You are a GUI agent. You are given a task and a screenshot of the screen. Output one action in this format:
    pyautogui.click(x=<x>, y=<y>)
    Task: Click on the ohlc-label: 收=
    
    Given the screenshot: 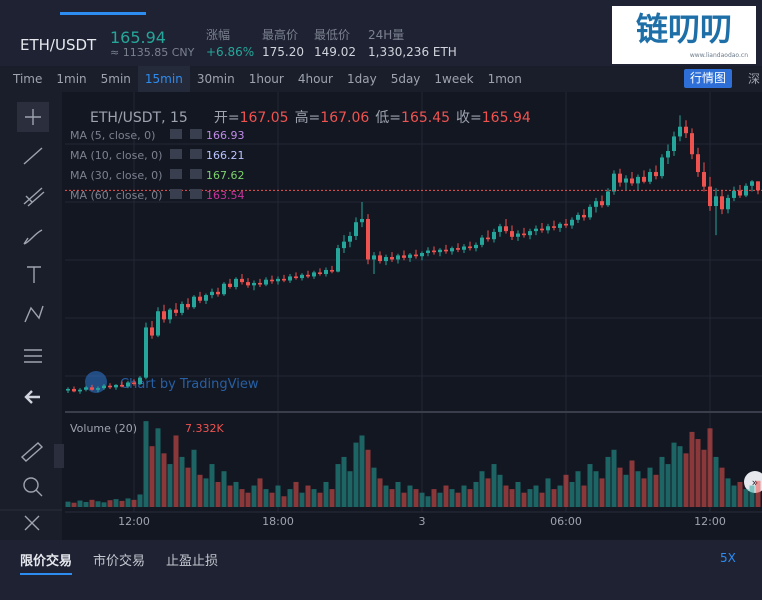 What is the action you would take?
    pyautogui.click(x=469, y=118)
    